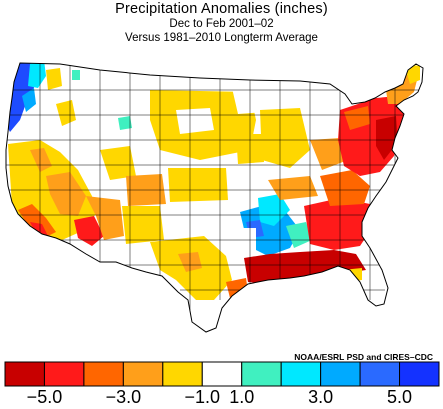  What do you see at coordinates (345, 188) in the screenshot?
I see `region-se-orange` at bounding box center [345, 188].